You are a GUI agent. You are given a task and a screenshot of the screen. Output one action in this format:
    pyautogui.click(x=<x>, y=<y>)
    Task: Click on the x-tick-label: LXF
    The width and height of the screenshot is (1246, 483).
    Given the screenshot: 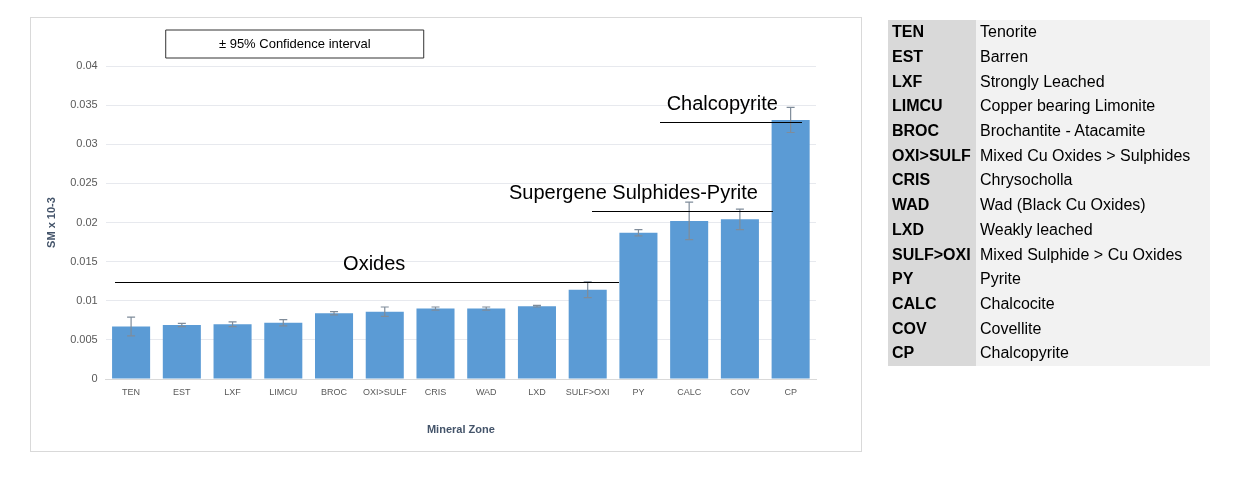 What is the action you would take?
    pyautogui.click(x=233, y=391)
    